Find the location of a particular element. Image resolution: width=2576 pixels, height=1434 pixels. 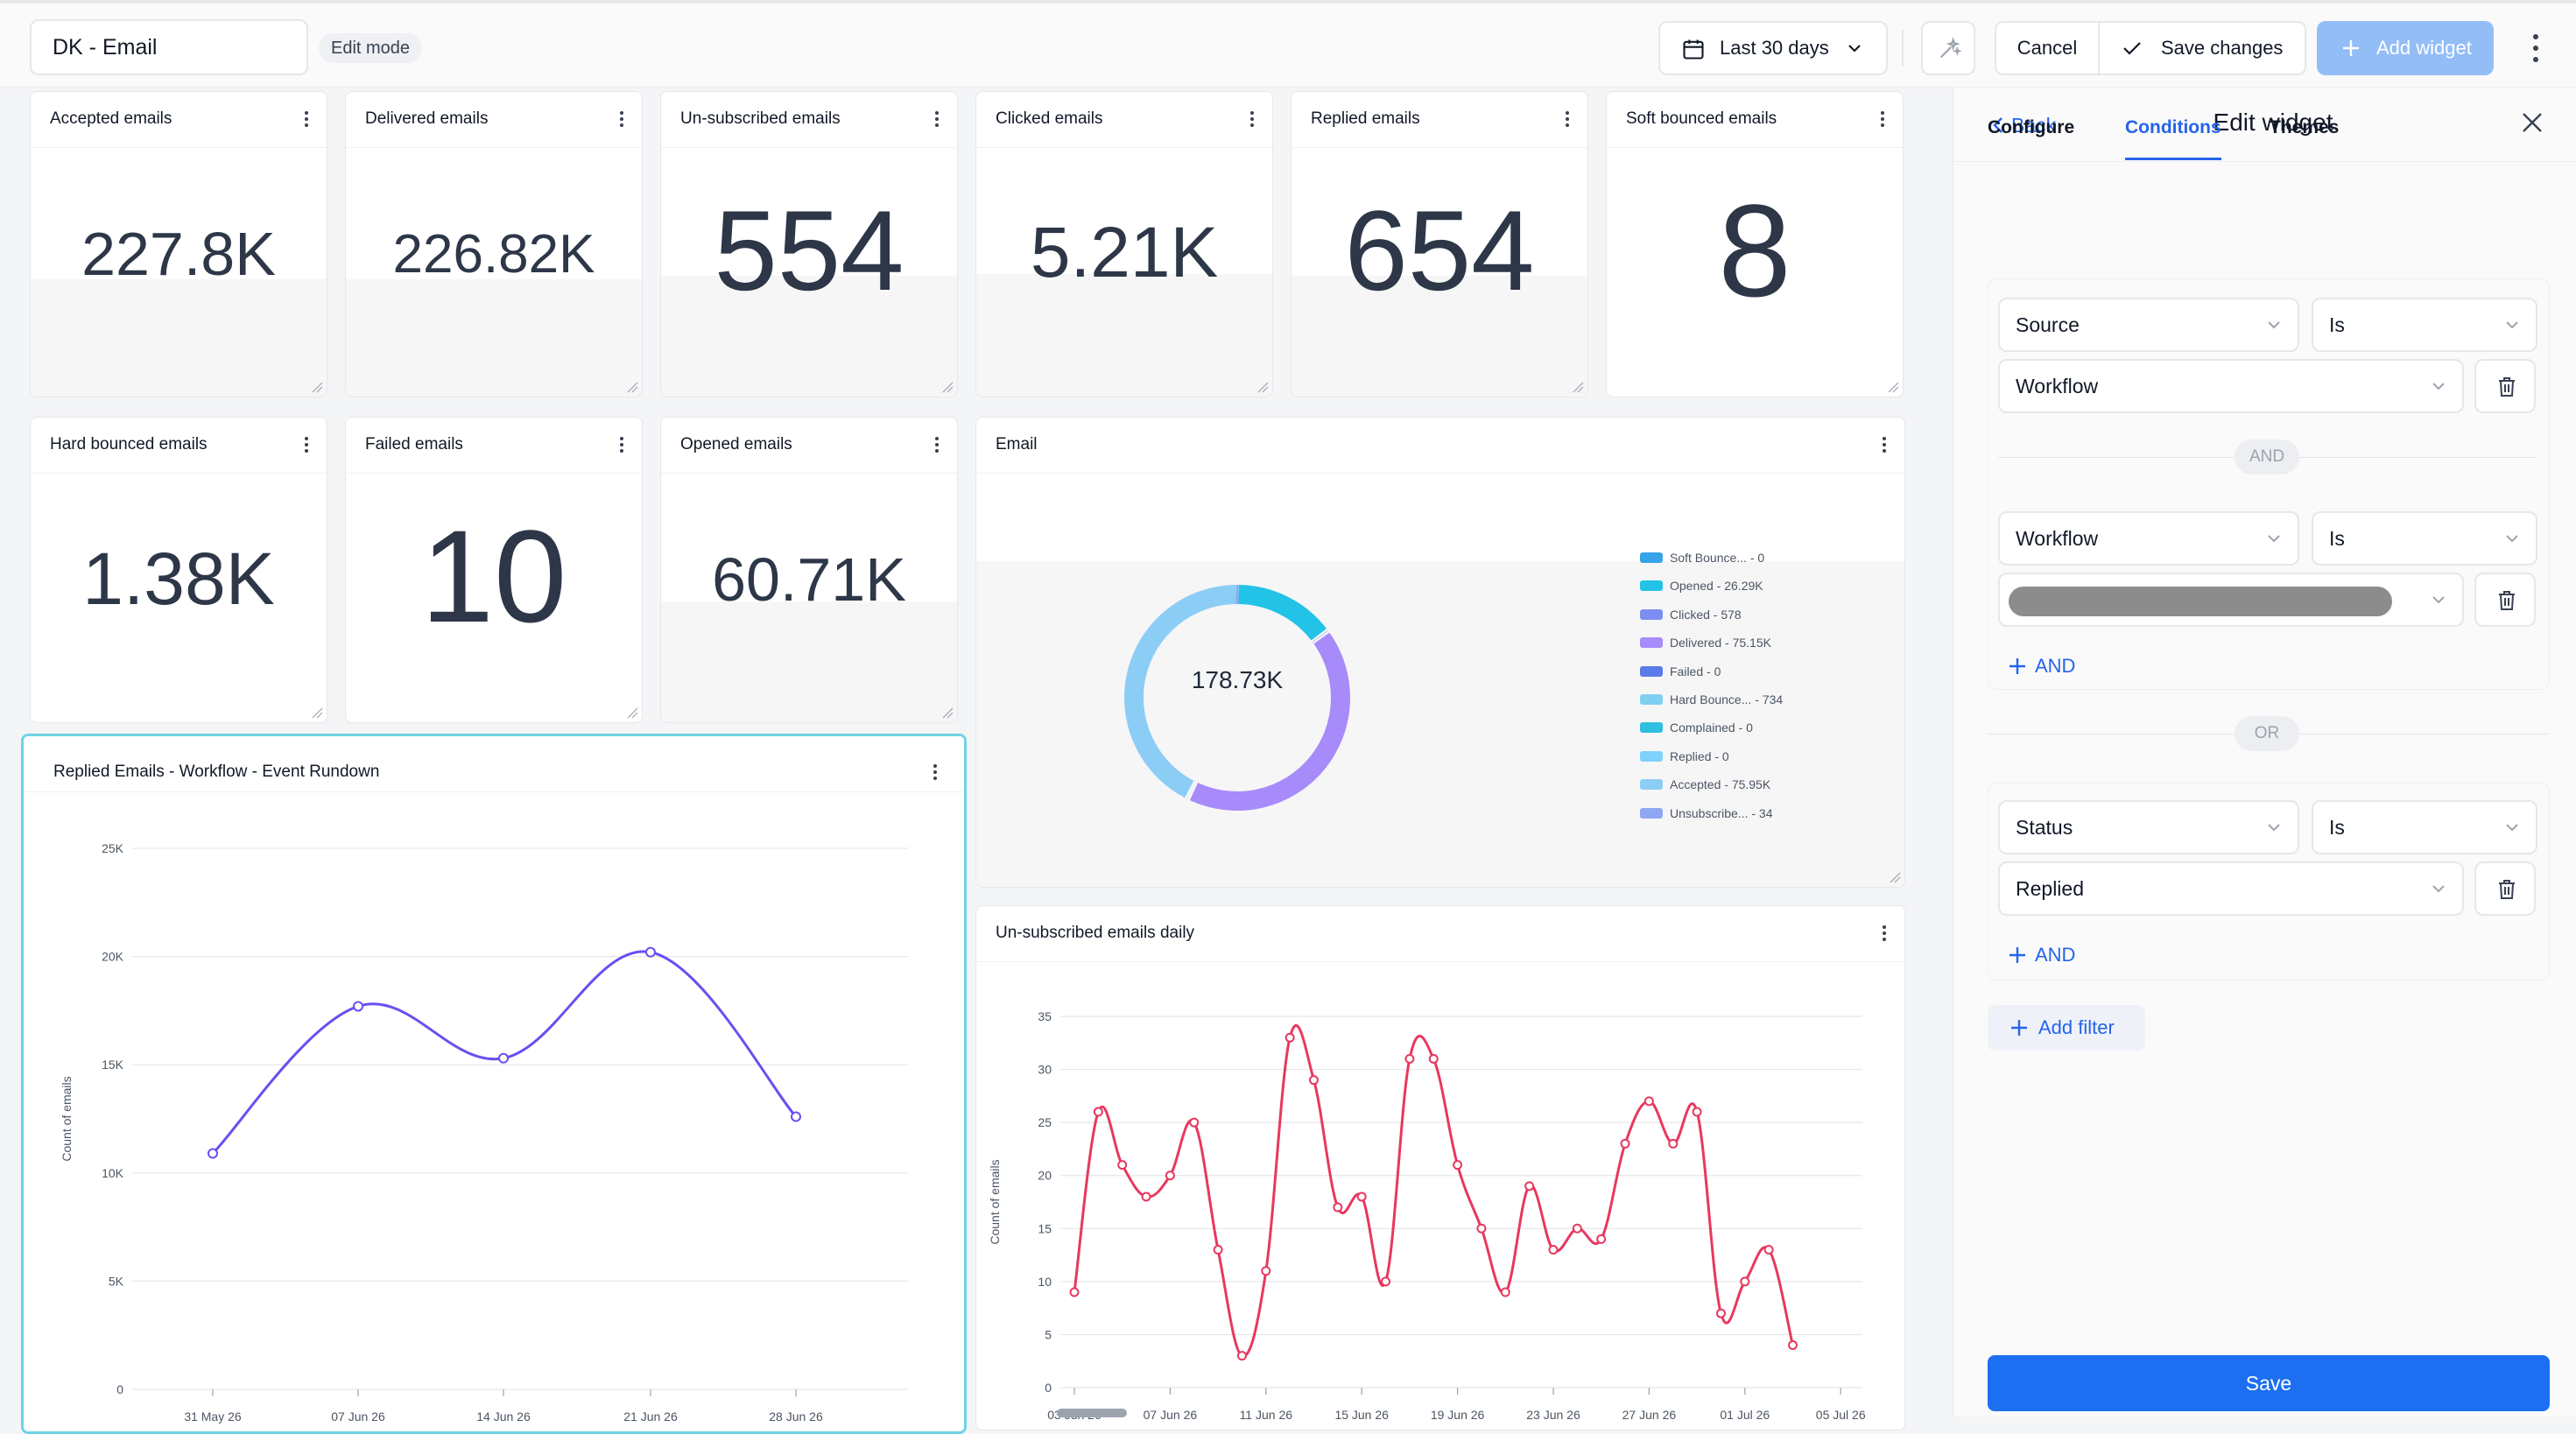

kpi-widget: Hard bounced emails 1.38K is located at coordinates (178, 570).